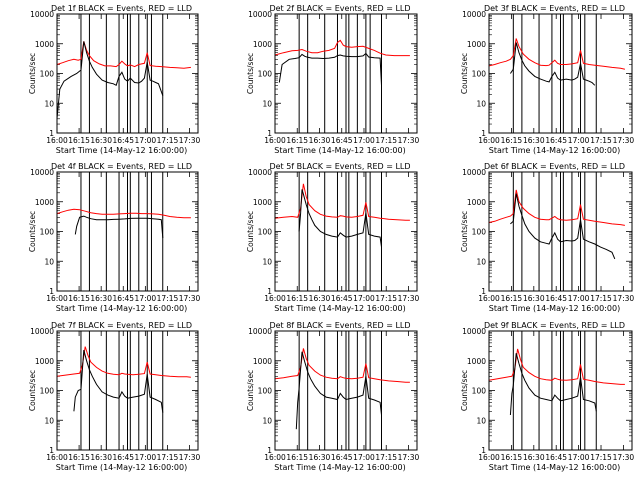  Describe the element at coordinates (121, 8) in the screenshot. I see `panel-title: Det 1f BLACK = Events, RED = LLD` at that location.